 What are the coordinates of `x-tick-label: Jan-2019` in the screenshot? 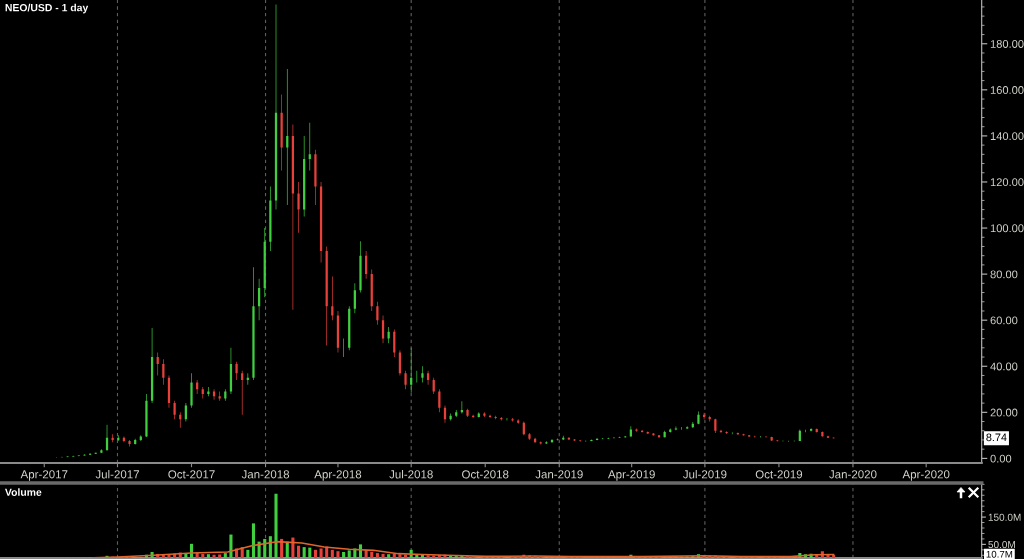 It's located at (559, 474).